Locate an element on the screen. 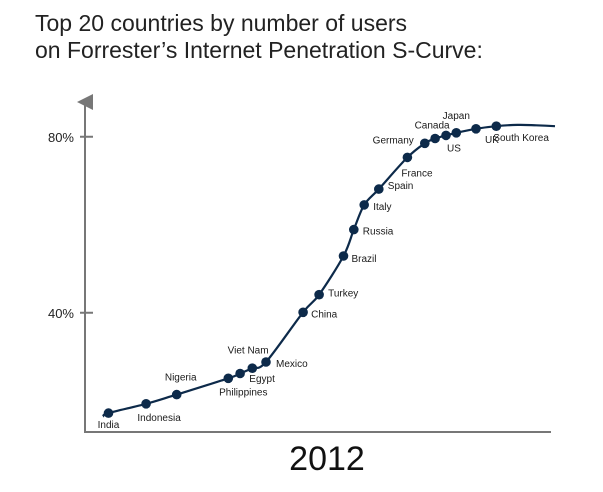  data-point-germany: Germany is located at coordinates (401, 142).